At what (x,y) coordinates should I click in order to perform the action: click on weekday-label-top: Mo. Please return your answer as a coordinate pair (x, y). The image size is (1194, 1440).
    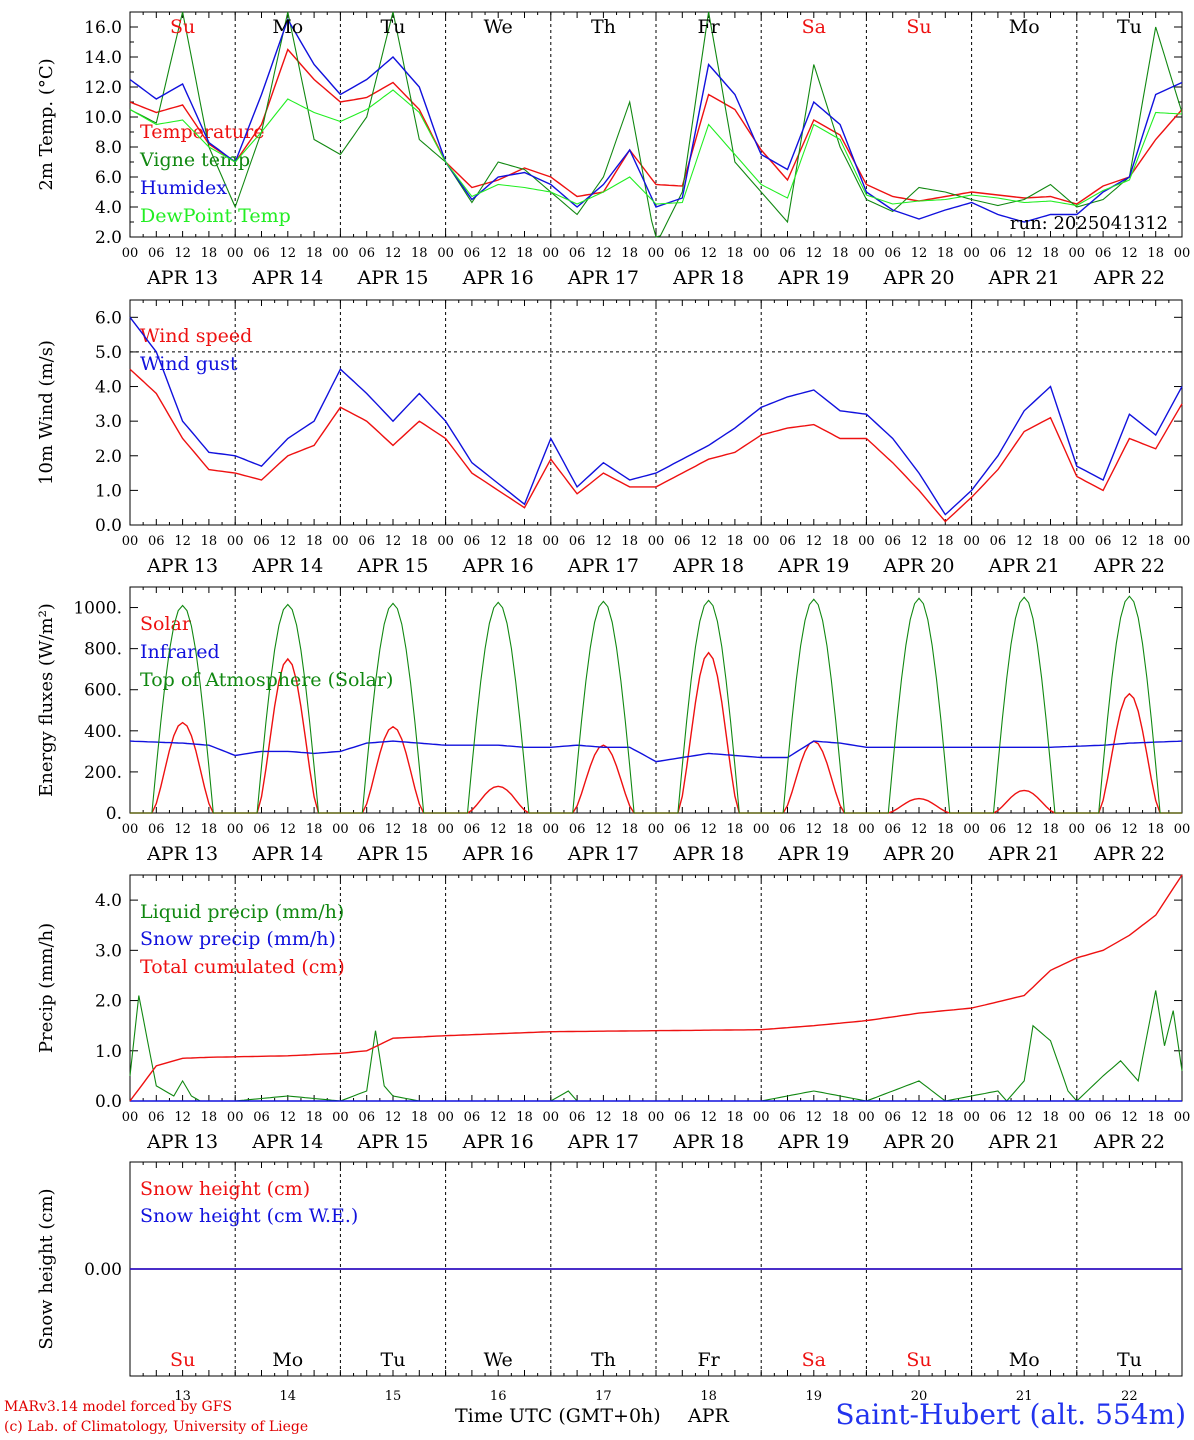
    Looking at the image, I should click on (1024, 27).